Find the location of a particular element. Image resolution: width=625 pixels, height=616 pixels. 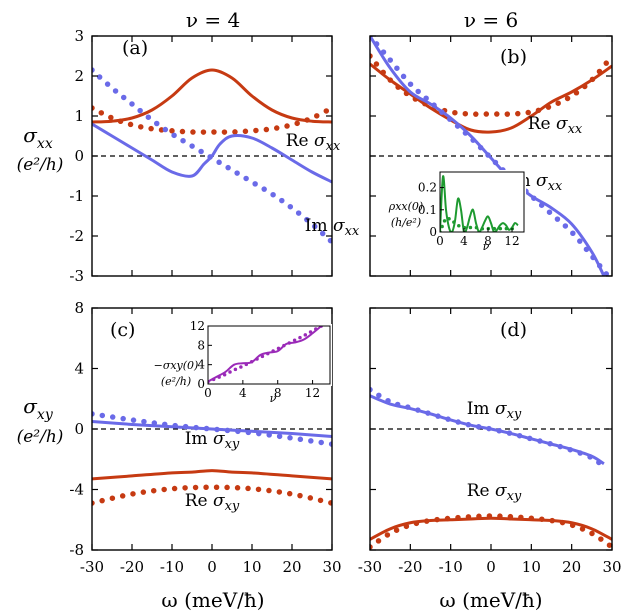

y-tick-label: 3 is located at coordinates (79, 36).